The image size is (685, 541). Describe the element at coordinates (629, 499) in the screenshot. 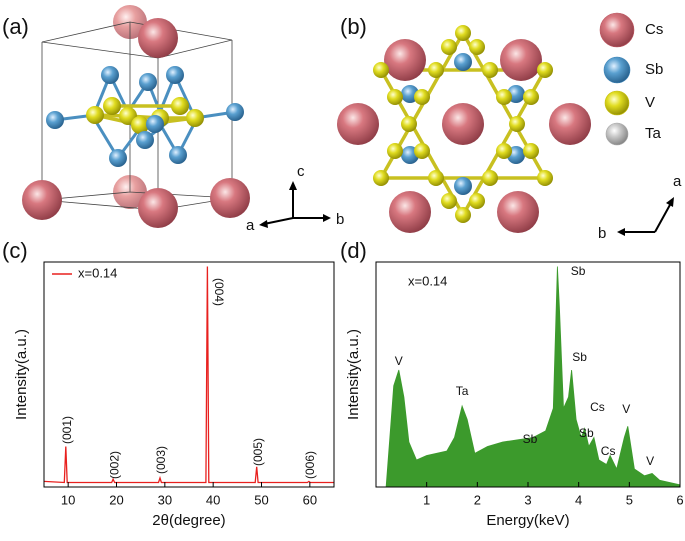

I see `x-tick-label: 5` at that location.